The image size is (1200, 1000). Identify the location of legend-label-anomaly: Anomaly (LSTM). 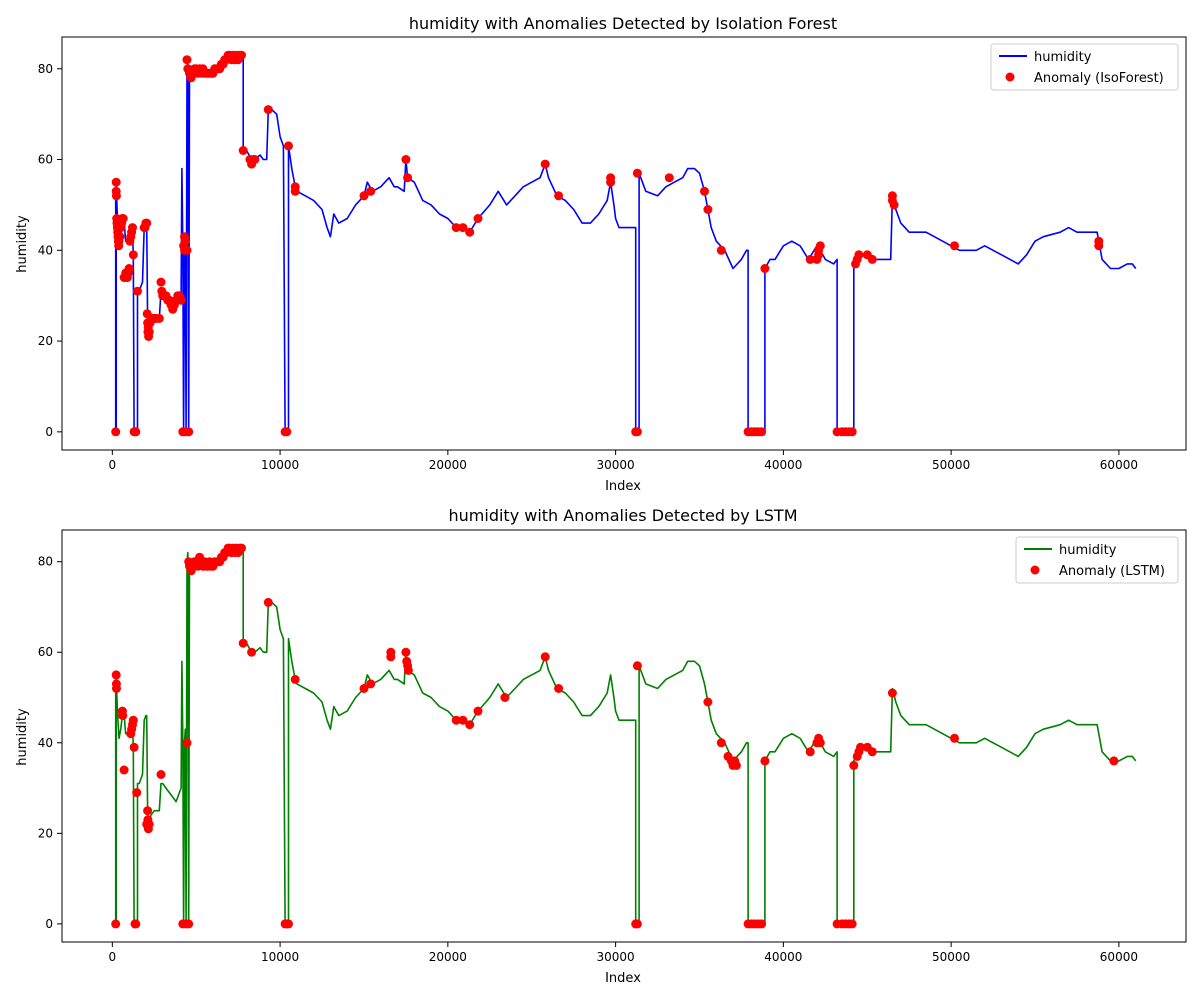
(1112, 571).